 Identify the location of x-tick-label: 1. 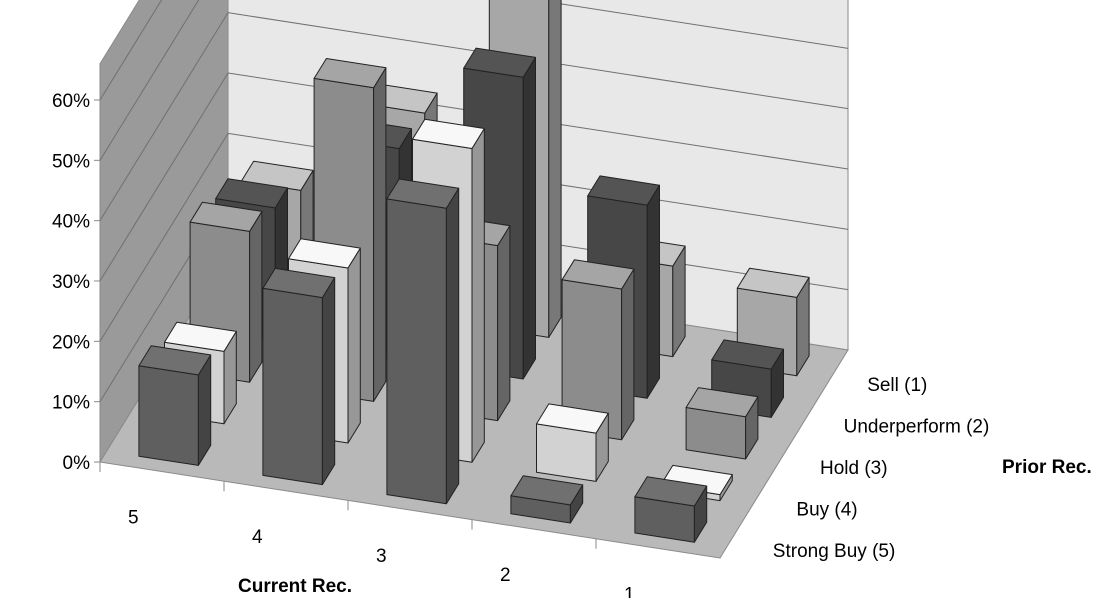
(629, 591).